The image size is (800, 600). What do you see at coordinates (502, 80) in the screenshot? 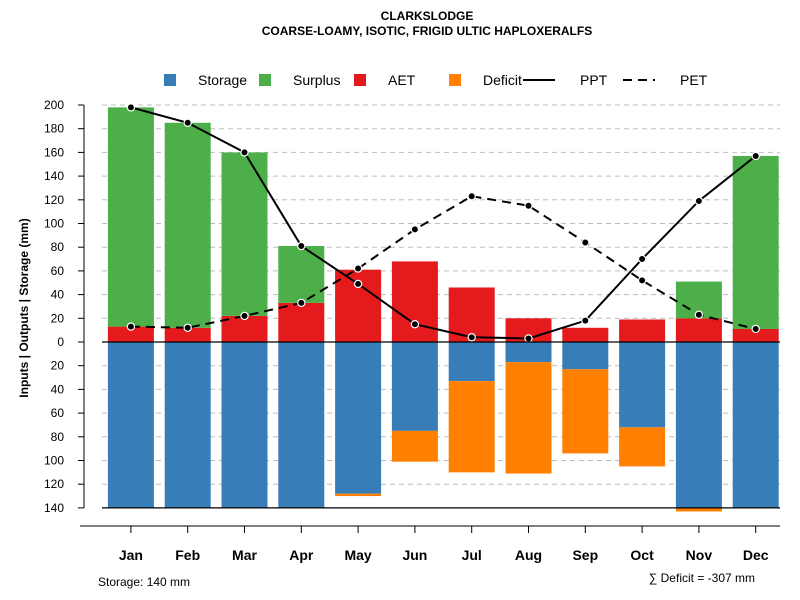
I see `legend-label-deficit: Deficit` at bounding box center [502, 80].